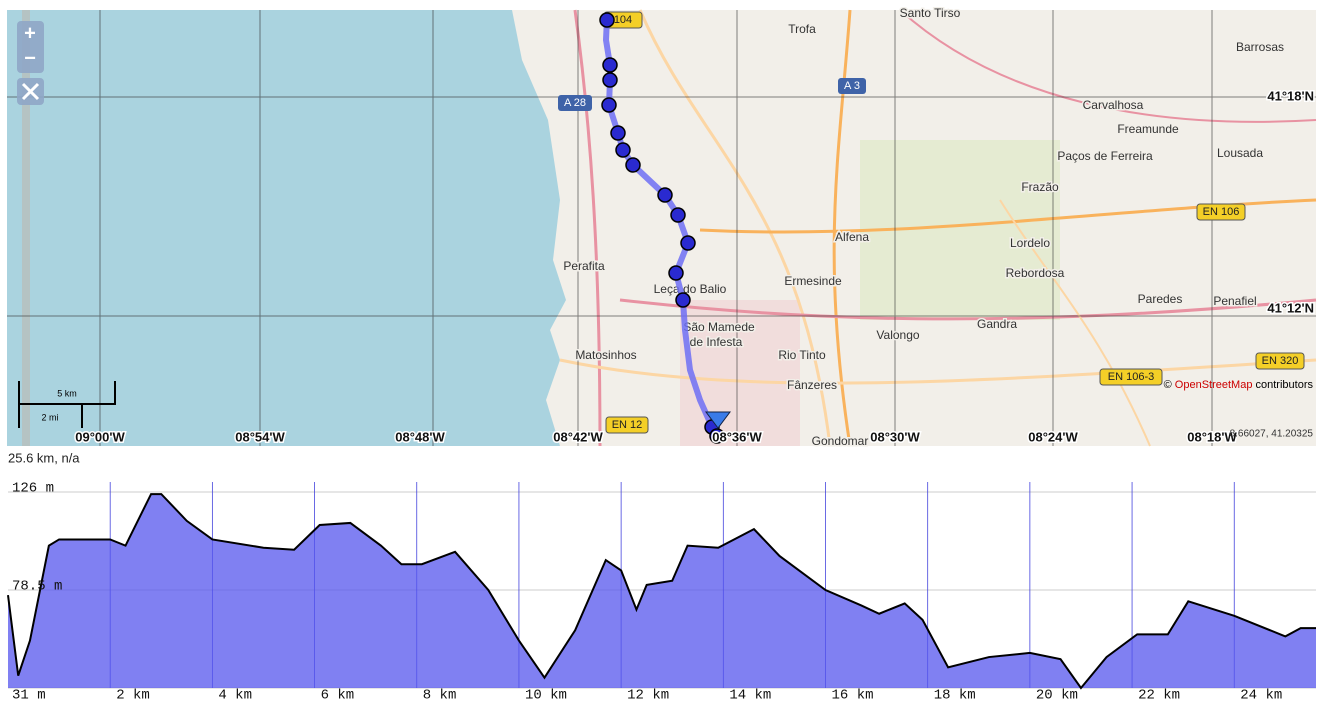  I want to click on lon-label: 08°30'W, so click(895, 436).